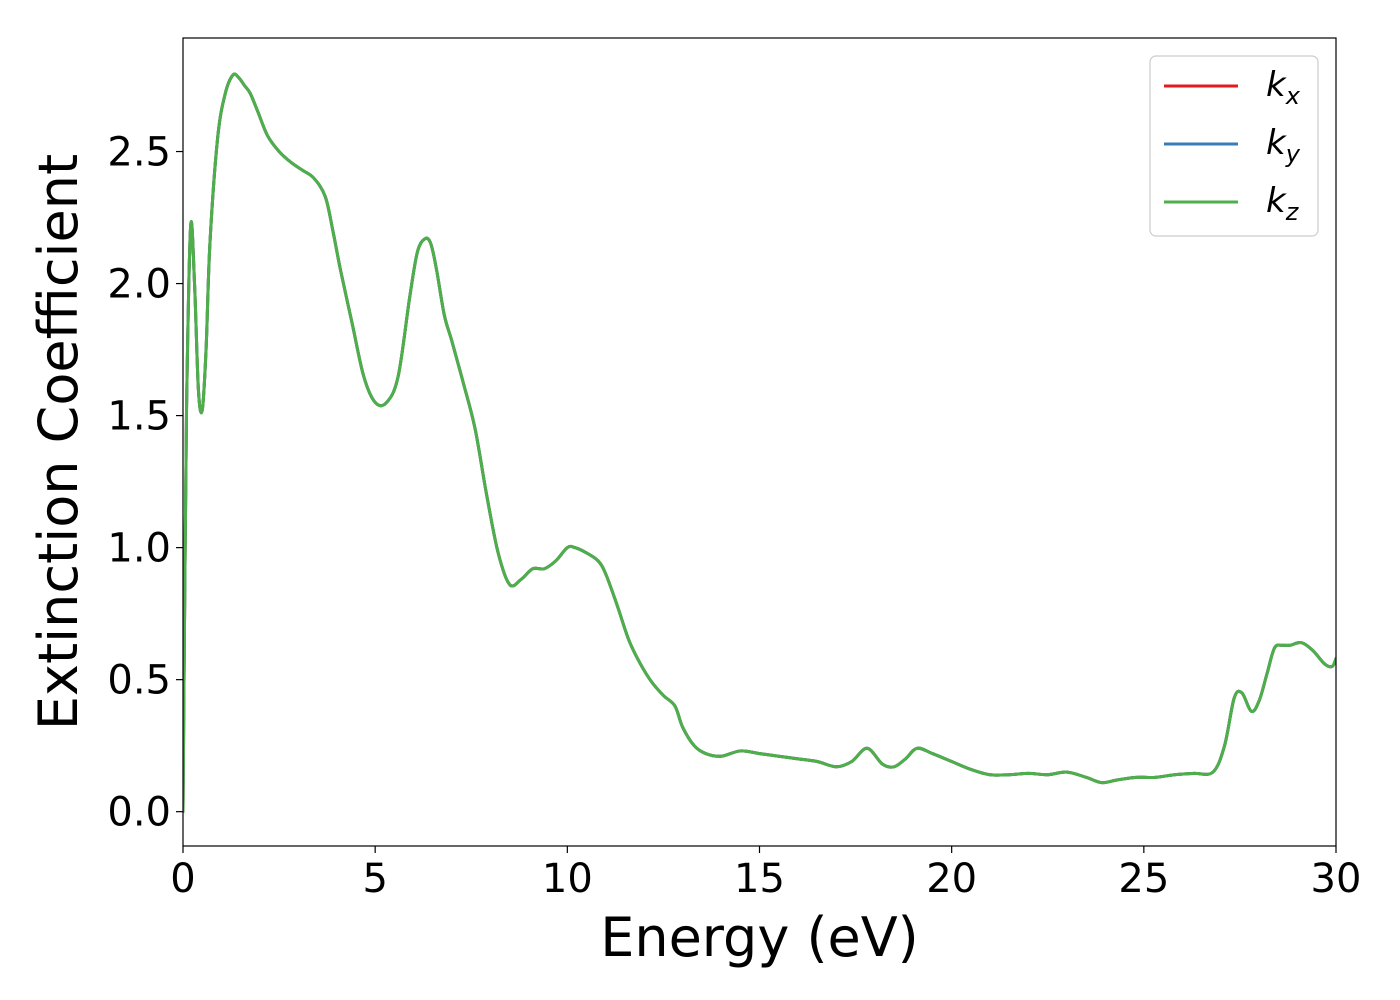 This screenshot has width=1400, height=1000. Describe the element at coordinates (182, 879) in the screenshot. I see `x-tick-label: 0` at that location.